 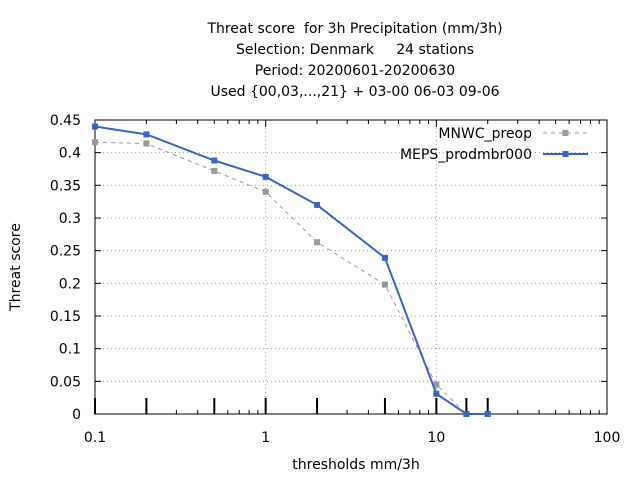 What do you see at coordinates (466, 155) in the screenshot?
I see `legend-label: MEPS_prodmbr000` at bounding box center [466, 155].